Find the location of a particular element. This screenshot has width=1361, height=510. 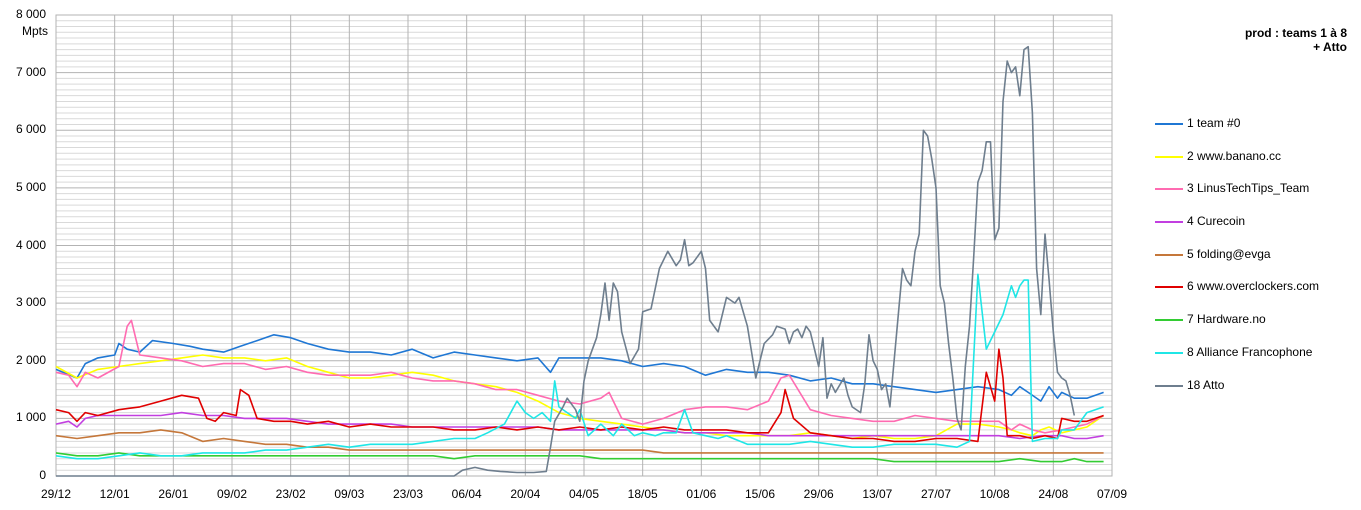

legend-item: 4 Curecoin is located at coordinates (1255, 230).